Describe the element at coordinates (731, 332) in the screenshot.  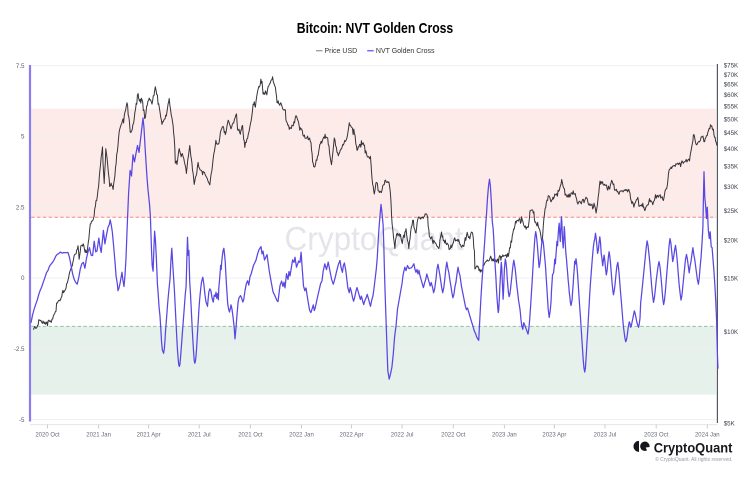
I see `svg-text: $10K` at that location.